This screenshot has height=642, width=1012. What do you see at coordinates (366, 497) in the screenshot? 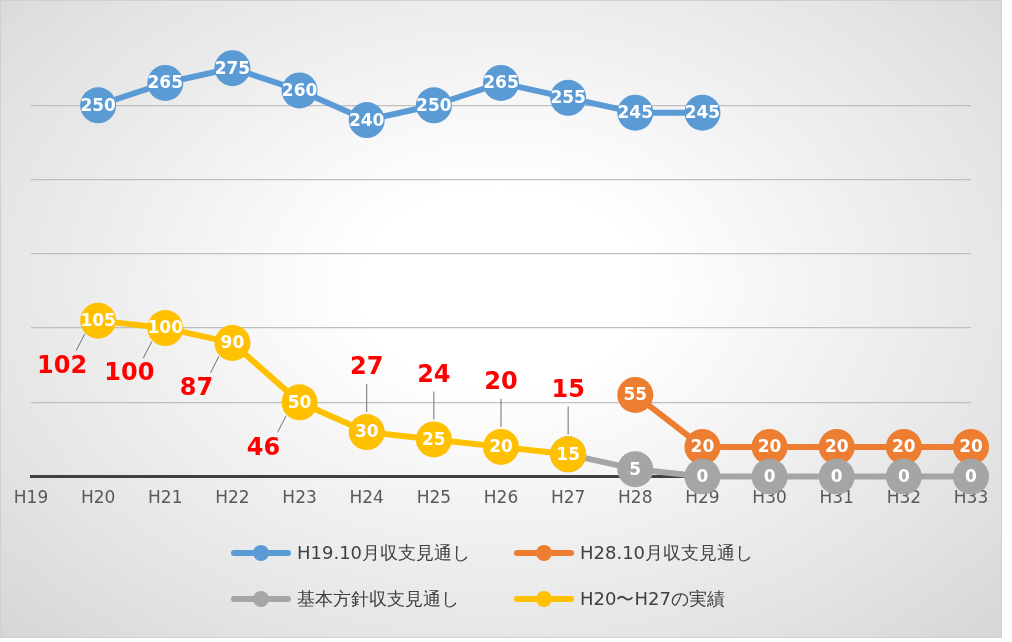
I see `x-tick-label: H24` at bounding box center [366, 497].